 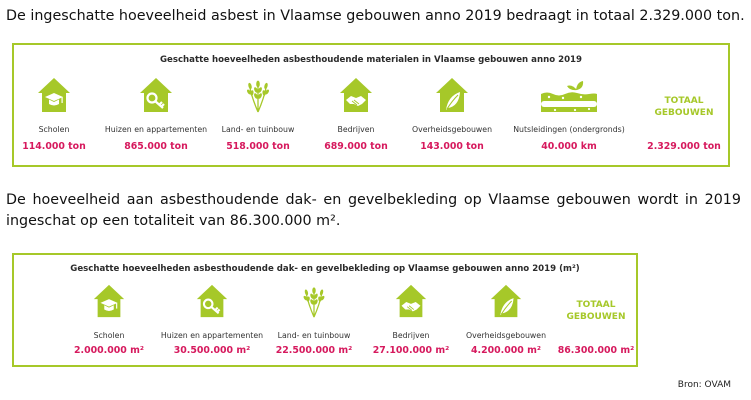 What do you see at coordinates (569, 146) in the screenshot?
I see `item-value: 40.000 km` at bounding box center [569, 146].